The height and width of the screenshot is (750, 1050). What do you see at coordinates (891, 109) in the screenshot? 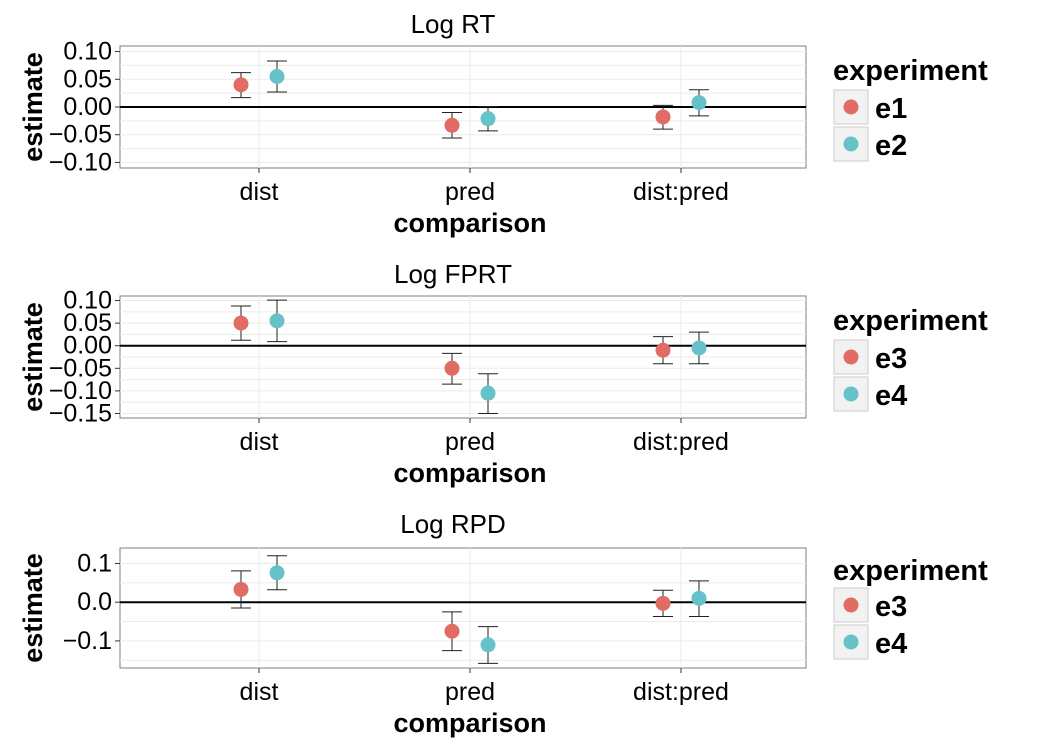
I see `legend-label-e1: e1` at bounding box center [891, 109].